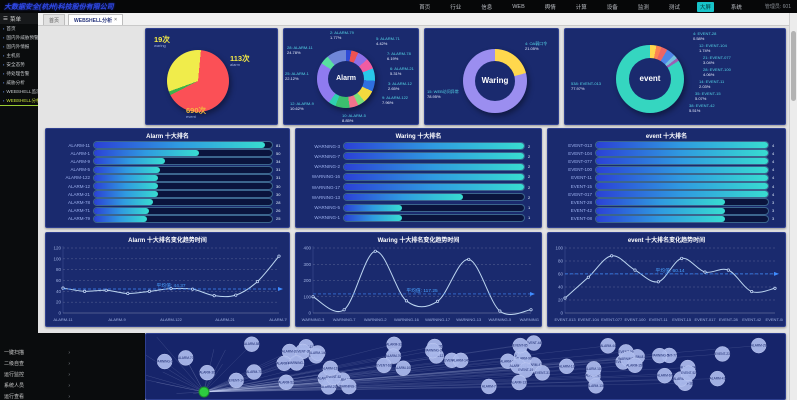 The height and width of the screenshot is (400, 797). Describe the element at coordinates (567, 366) in the screenshot. I see `graph-node: ALARM-12` at that location.